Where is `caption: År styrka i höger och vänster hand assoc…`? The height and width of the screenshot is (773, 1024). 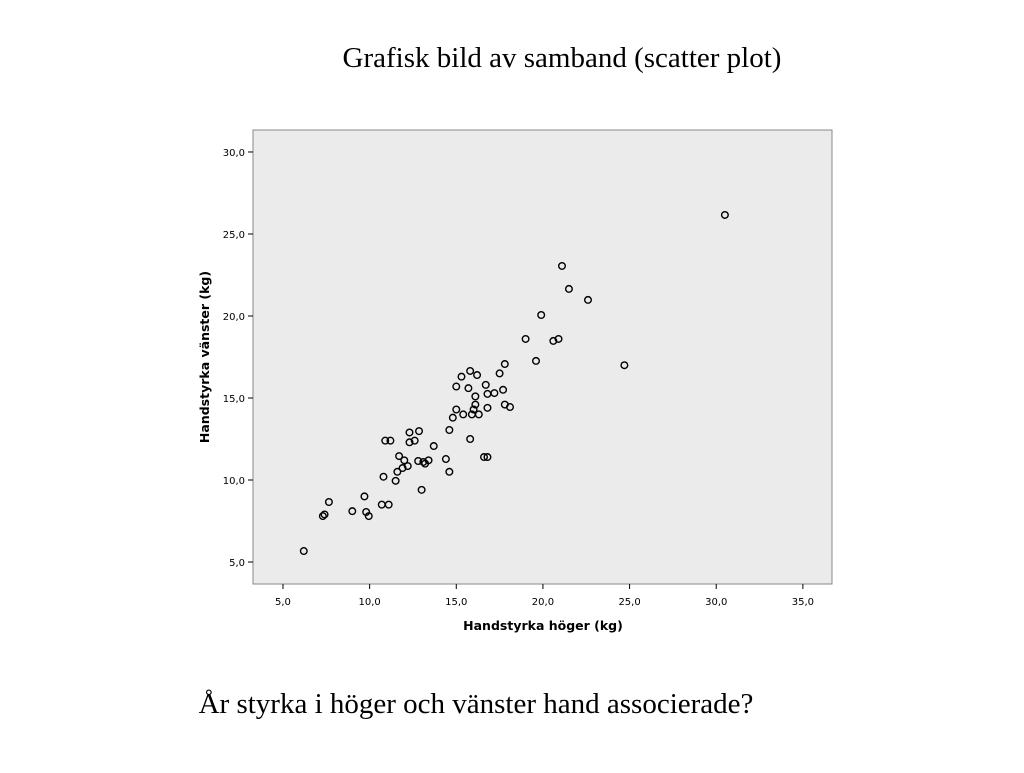
caption: År styrka i höger och vänster hand assoc… is located at coordinates (476, 704).